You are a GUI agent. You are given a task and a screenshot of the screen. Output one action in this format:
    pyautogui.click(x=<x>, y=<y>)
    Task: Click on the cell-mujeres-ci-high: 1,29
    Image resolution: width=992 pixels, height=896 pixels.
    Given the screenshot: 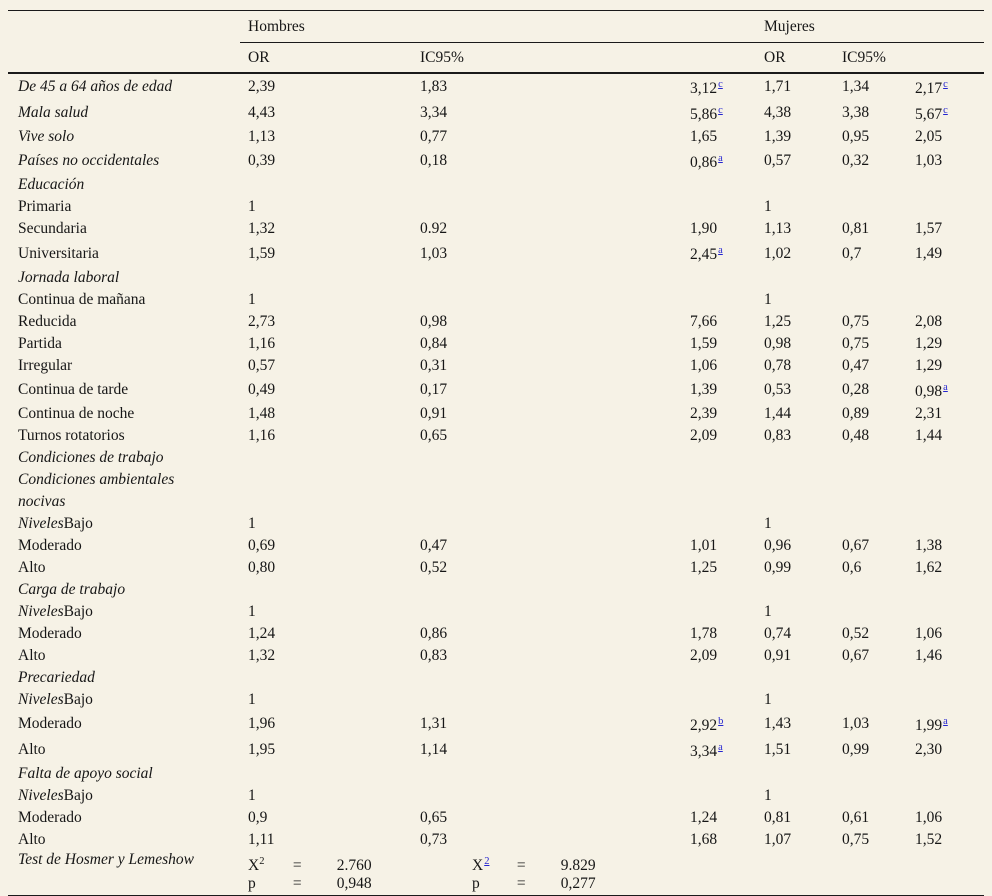 What is the action you would take?
    pyautogui.click(x=929, y=343)
    